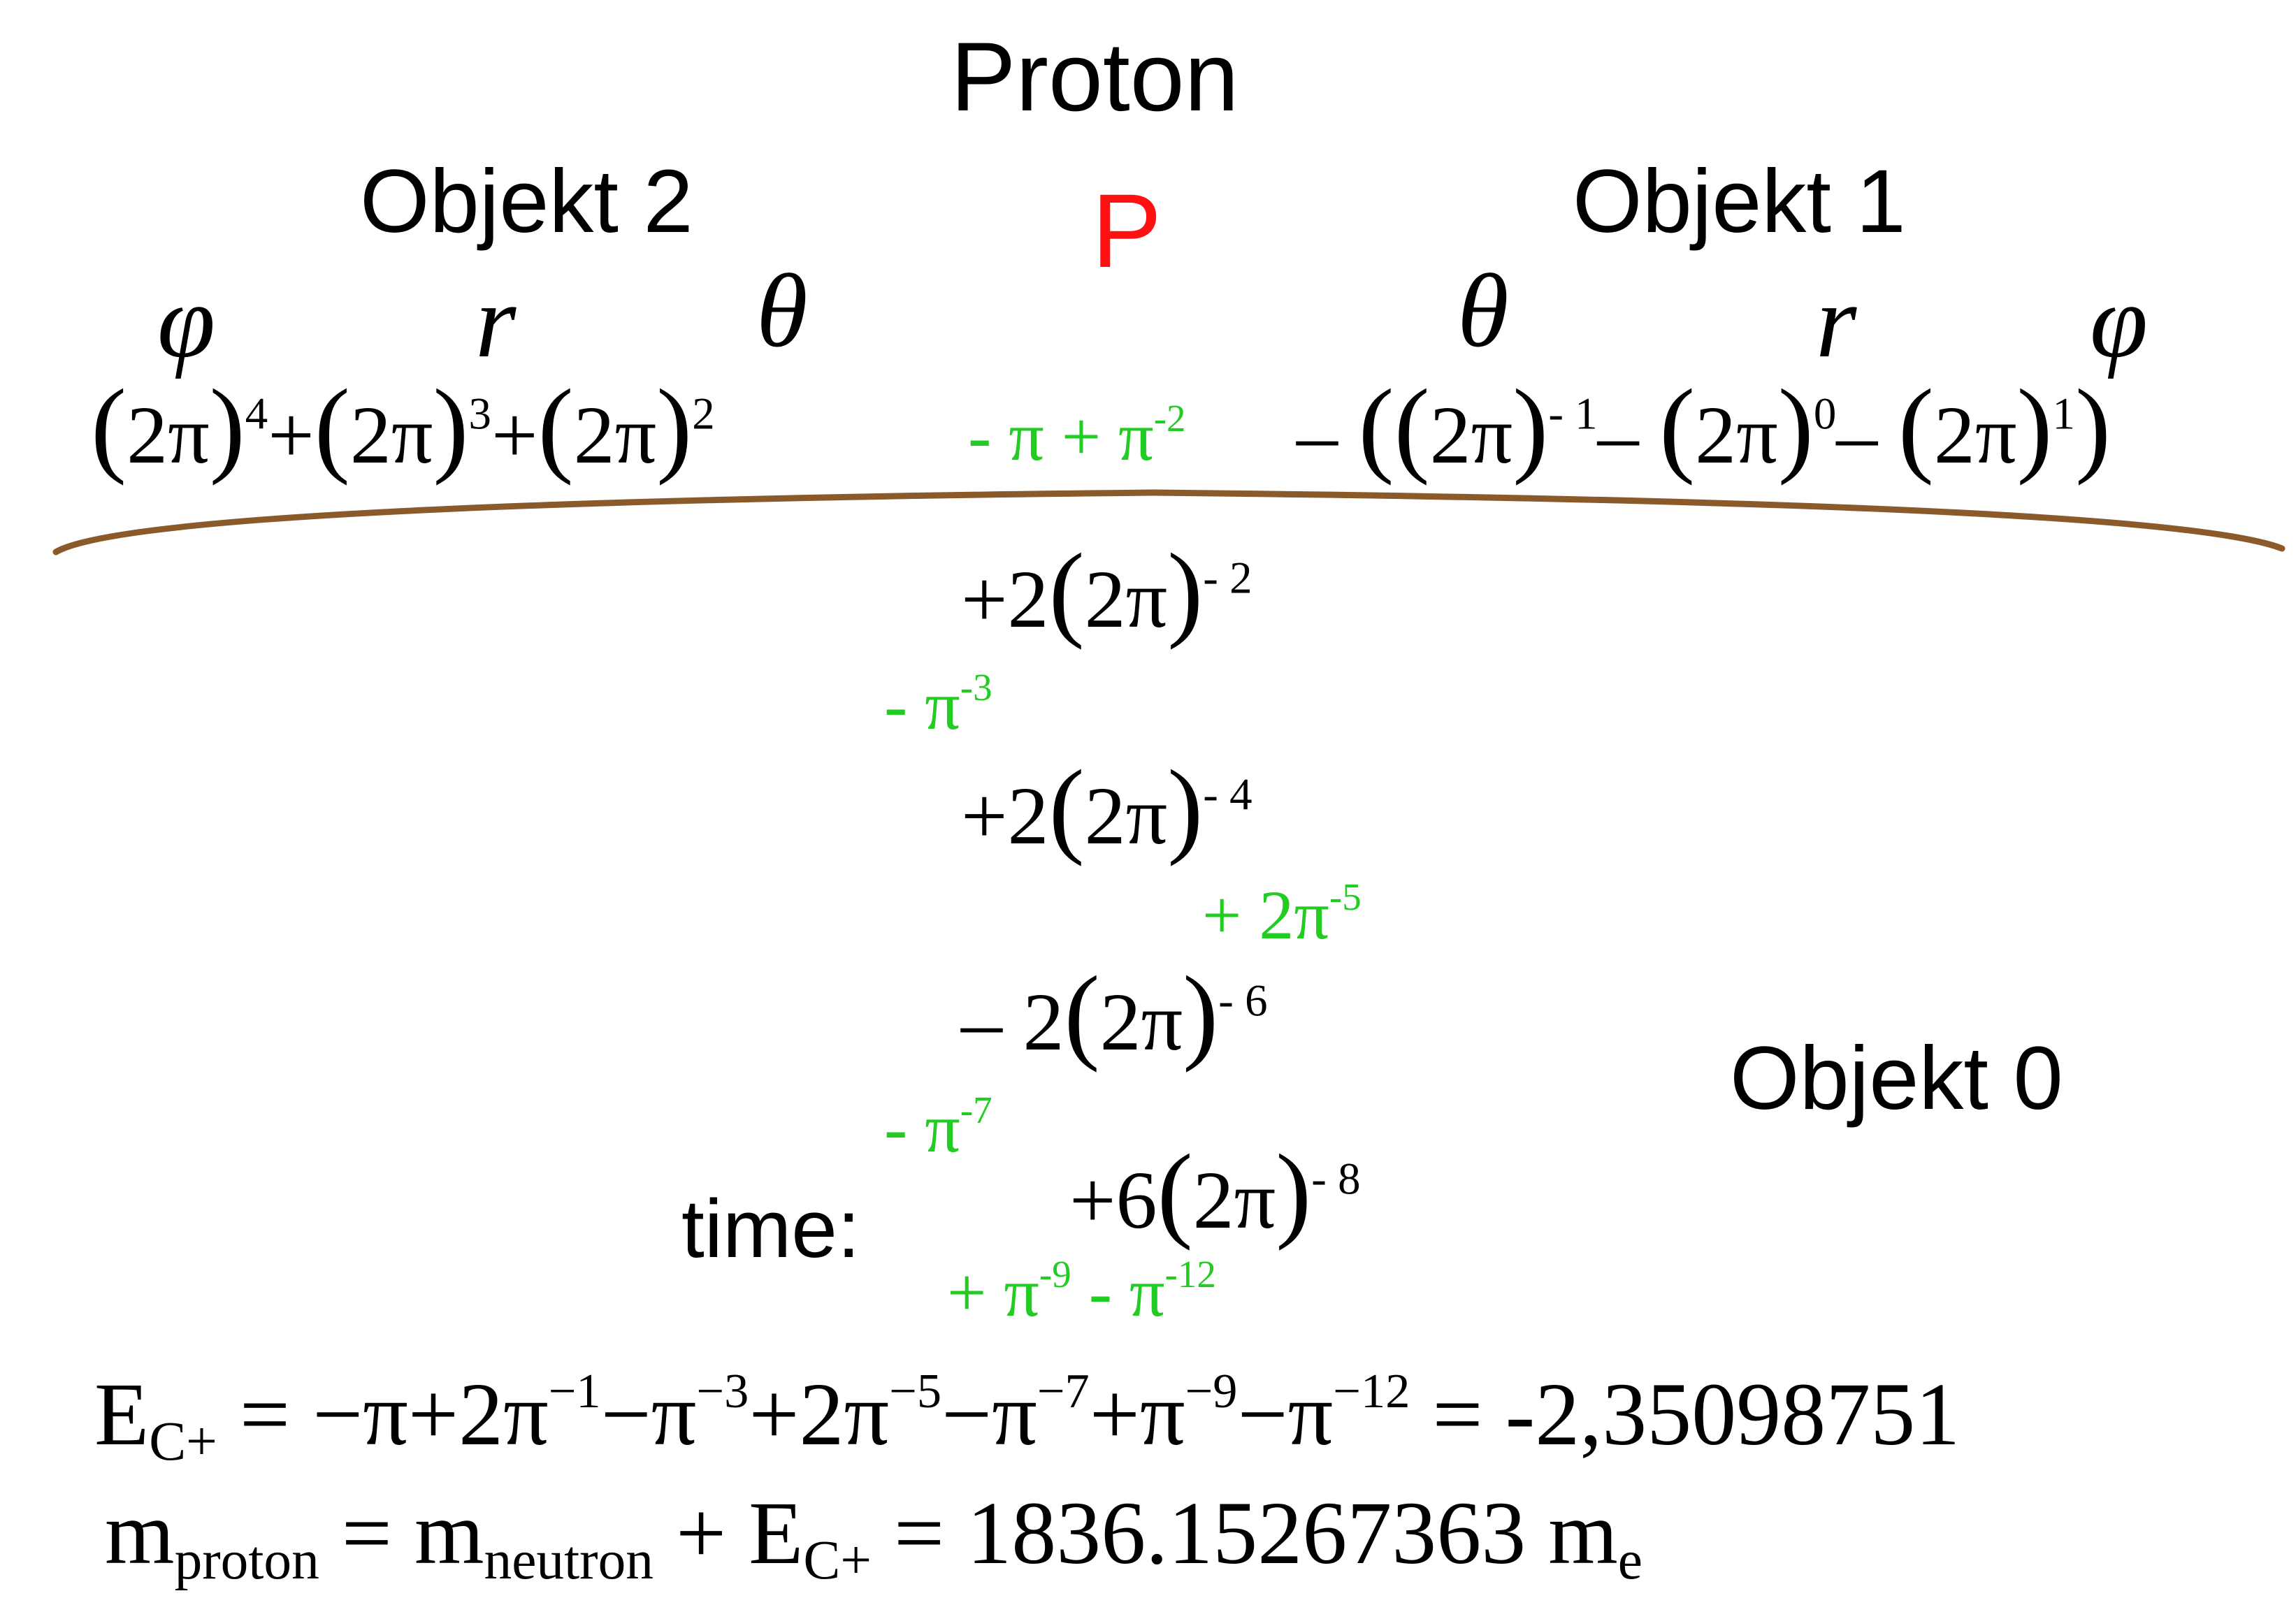 Image resolution: width=2296 pixels, height=1598 pixels. What do you see at coordinates (1169, 522) in the screenshot?
I see `brace-curve` at bounding box center [1169, 522].